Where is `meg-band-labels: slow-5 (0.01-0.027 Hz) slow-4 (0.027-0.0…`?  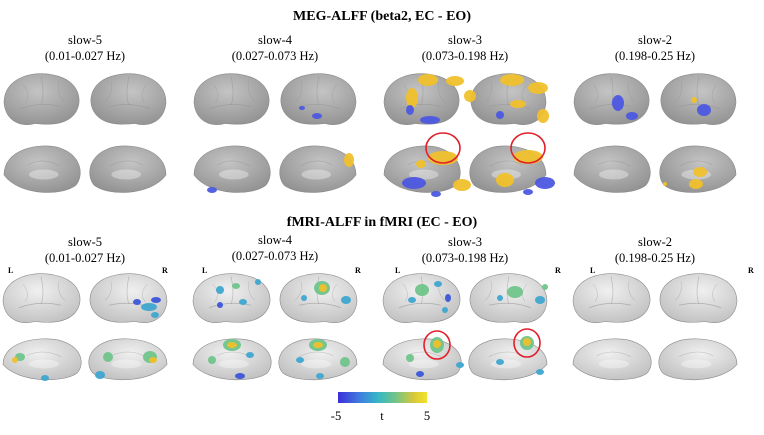 meg-band-labels: slow-5 (0.01-0.027 Hz) slow-4 (0.027-0.0… is located at coordinates (370, 48).